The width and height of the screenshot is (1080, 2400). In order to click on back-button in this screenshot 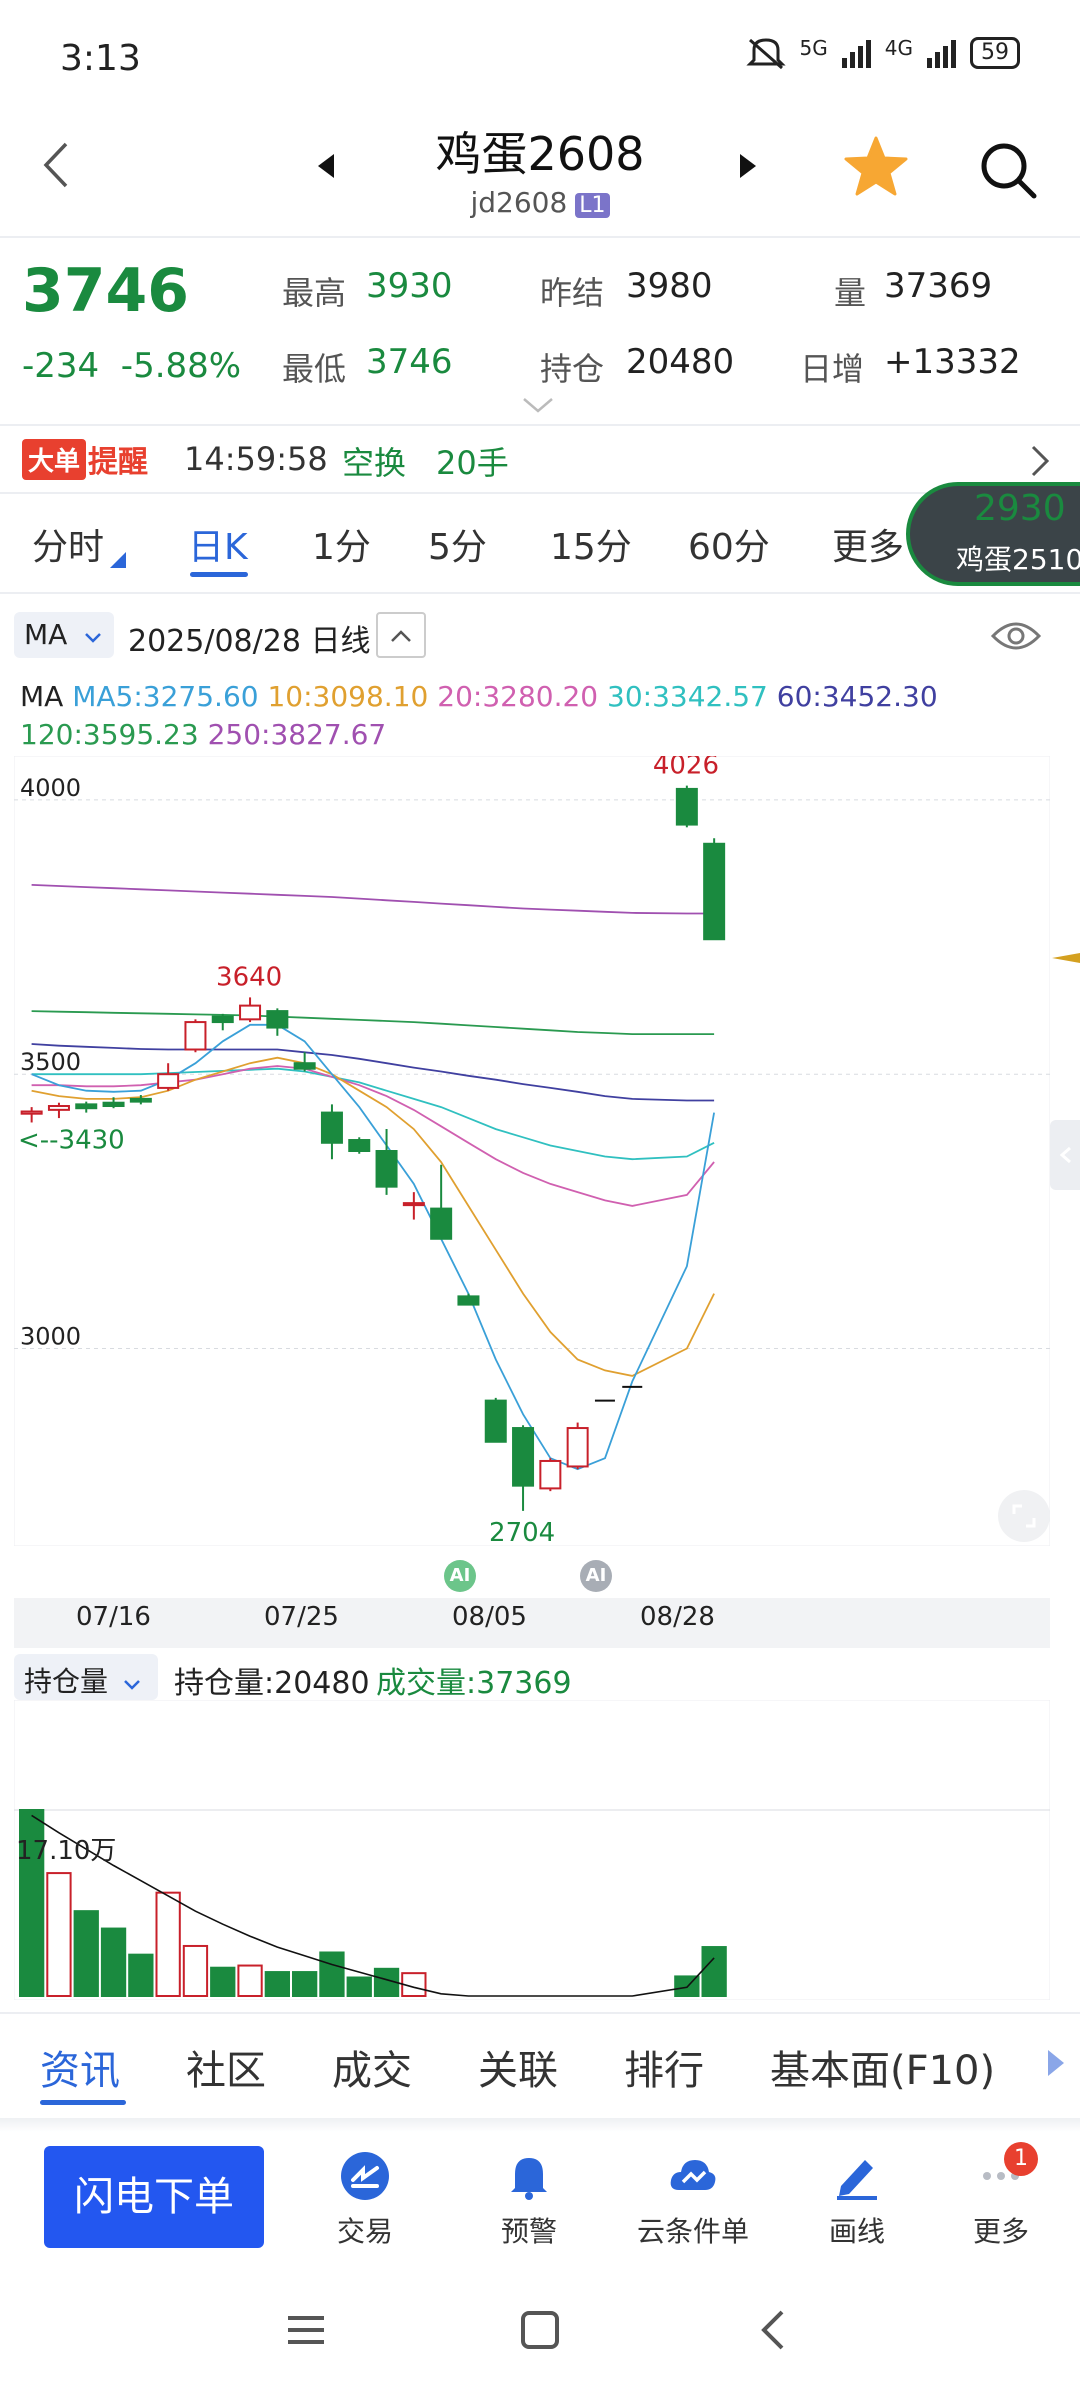, I will do `click(55, 171)`.